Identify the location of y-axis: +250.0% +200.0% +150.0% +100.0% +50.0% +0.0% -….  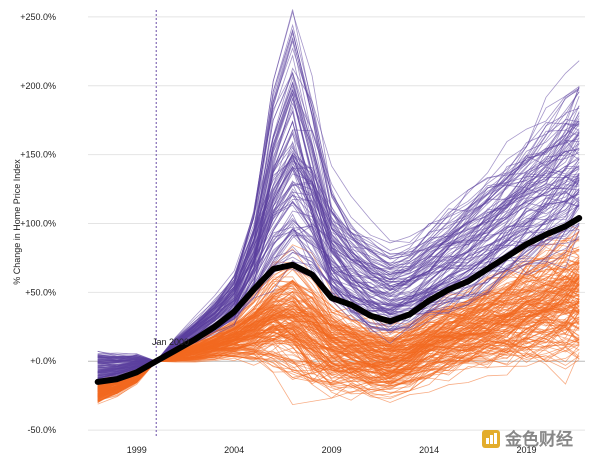
(38, 223).